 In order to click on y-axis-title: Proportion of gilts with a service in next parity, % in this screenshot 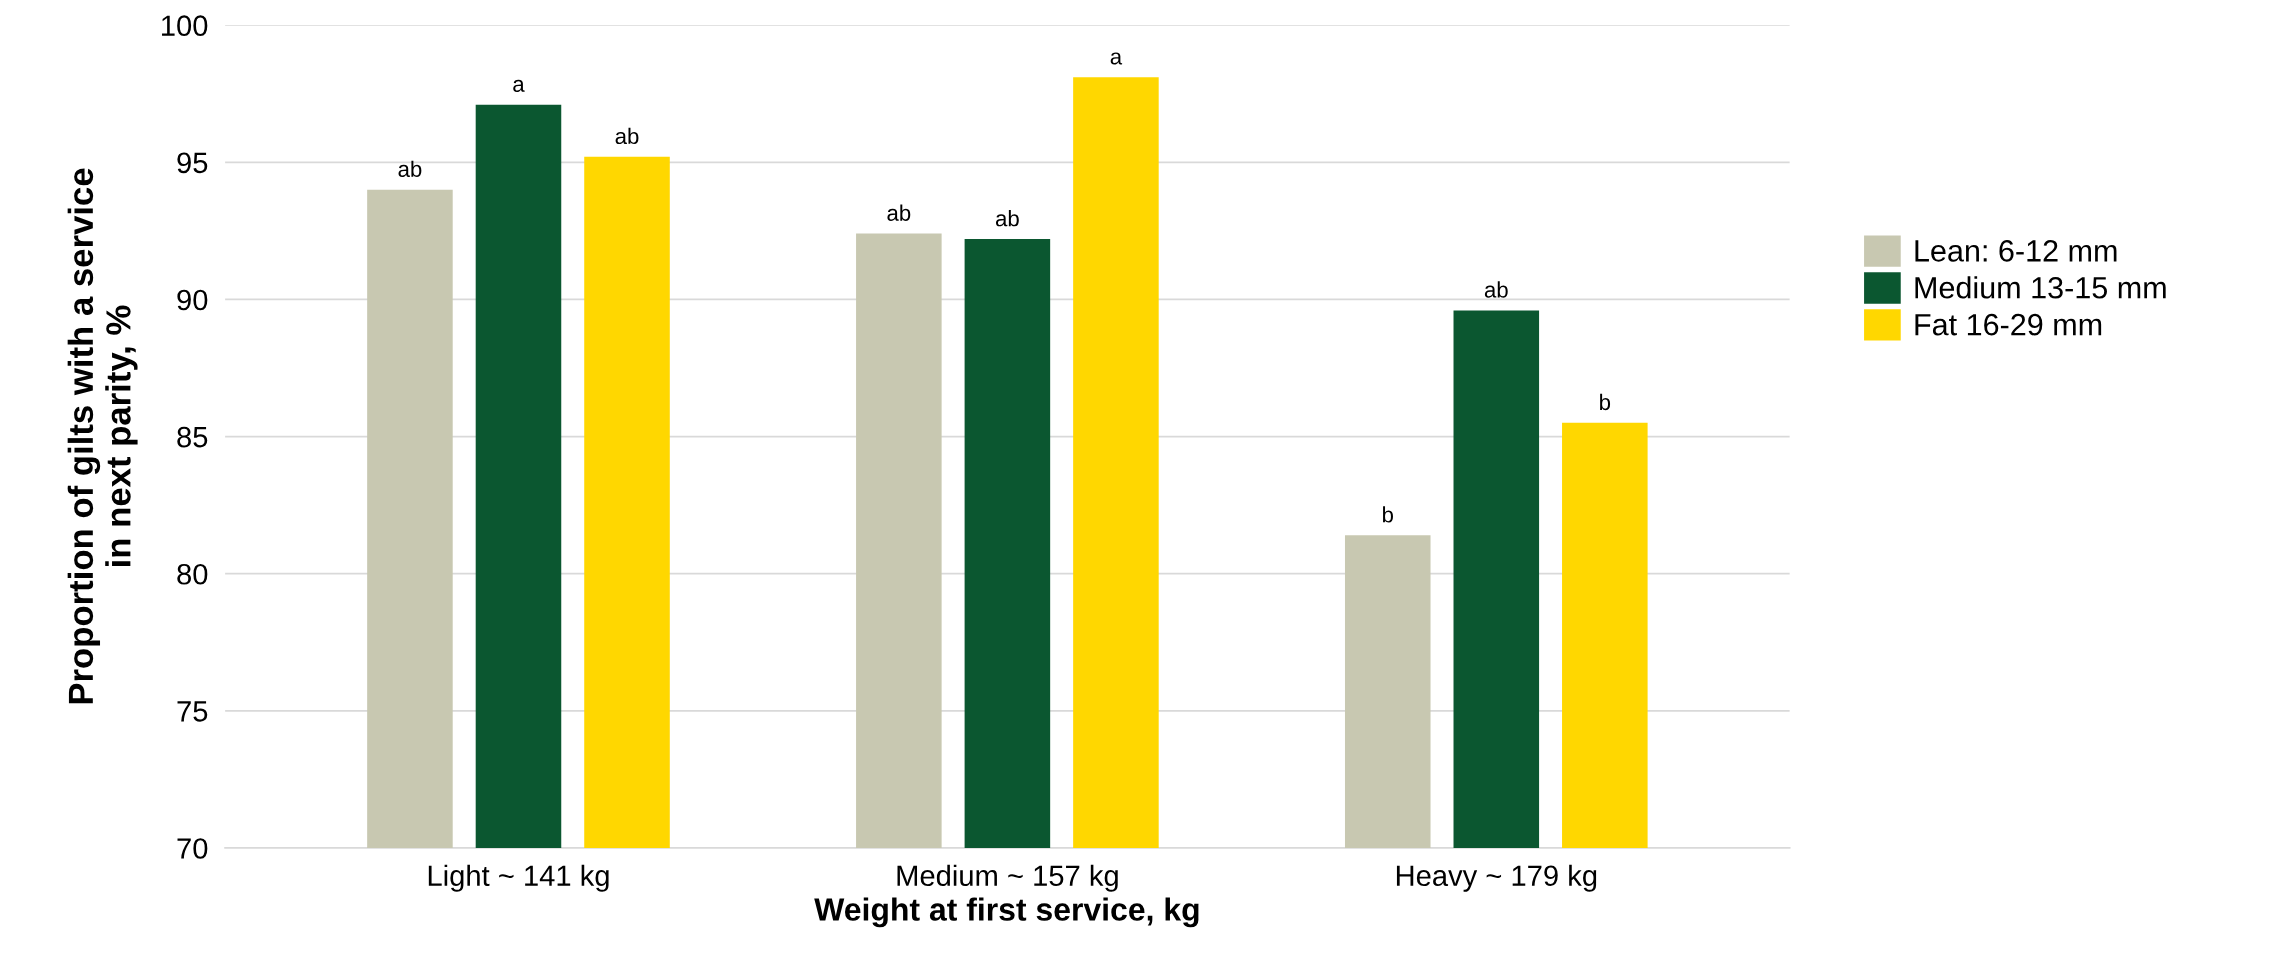, I will do `click(102, 436)`.